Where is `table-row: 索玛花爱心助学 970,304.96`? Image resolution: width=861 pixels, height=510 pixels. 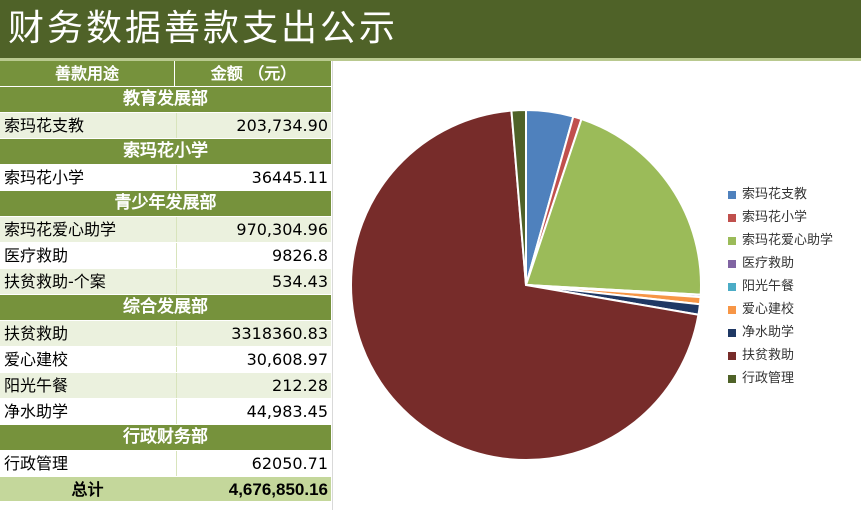
table-row: 索玛花爱心助学 970,304.96 is located at coordinates (165, 230).